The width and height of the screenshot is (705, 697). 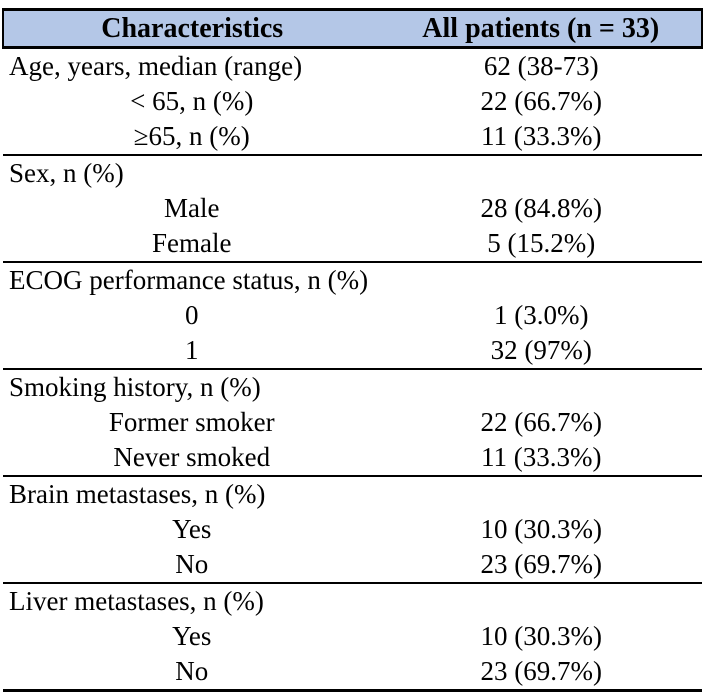 I want to click on row-label: ≥65, n (%), so click(x=192, y=137).